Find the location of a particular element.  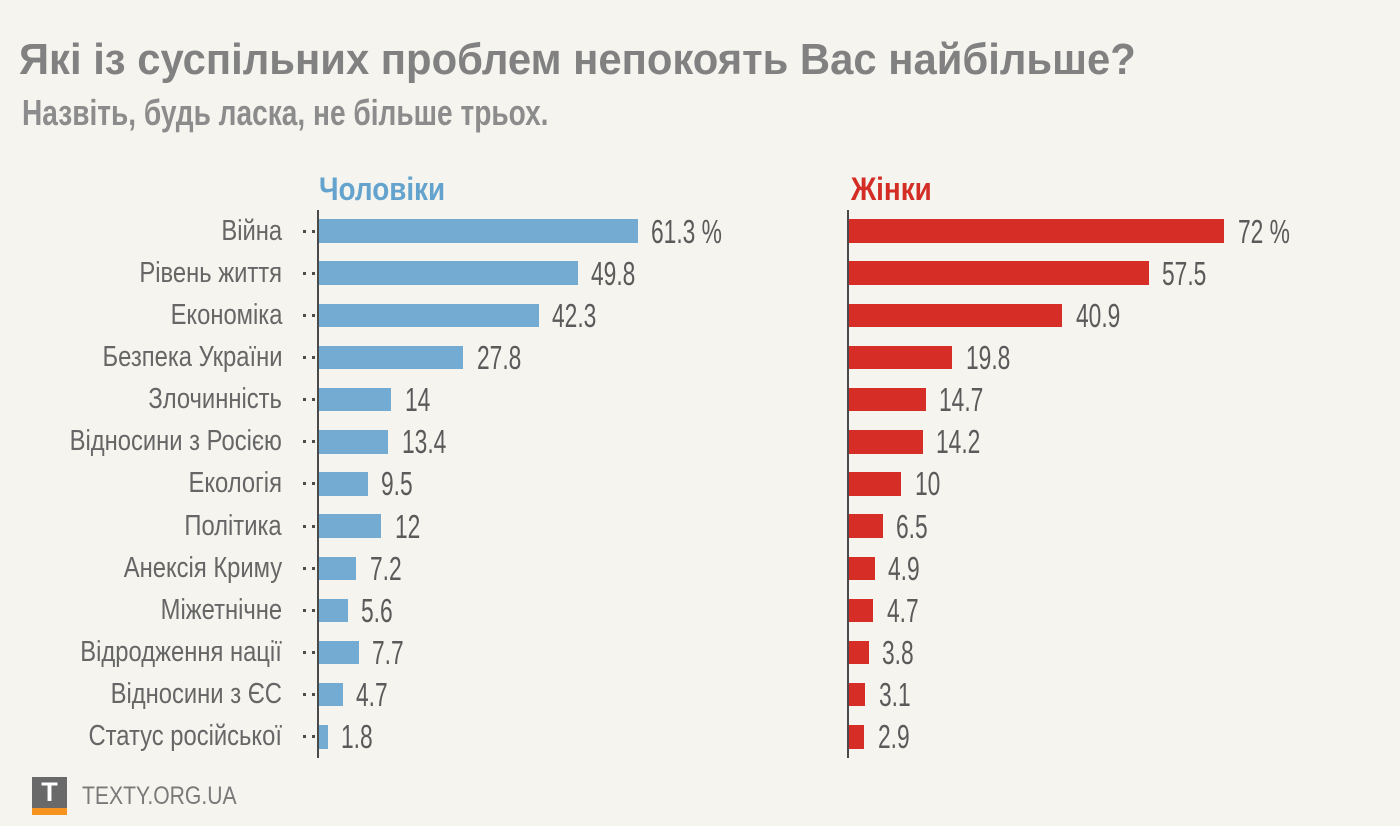

category-label: Відродження нації is located at coordinates (181, 652).